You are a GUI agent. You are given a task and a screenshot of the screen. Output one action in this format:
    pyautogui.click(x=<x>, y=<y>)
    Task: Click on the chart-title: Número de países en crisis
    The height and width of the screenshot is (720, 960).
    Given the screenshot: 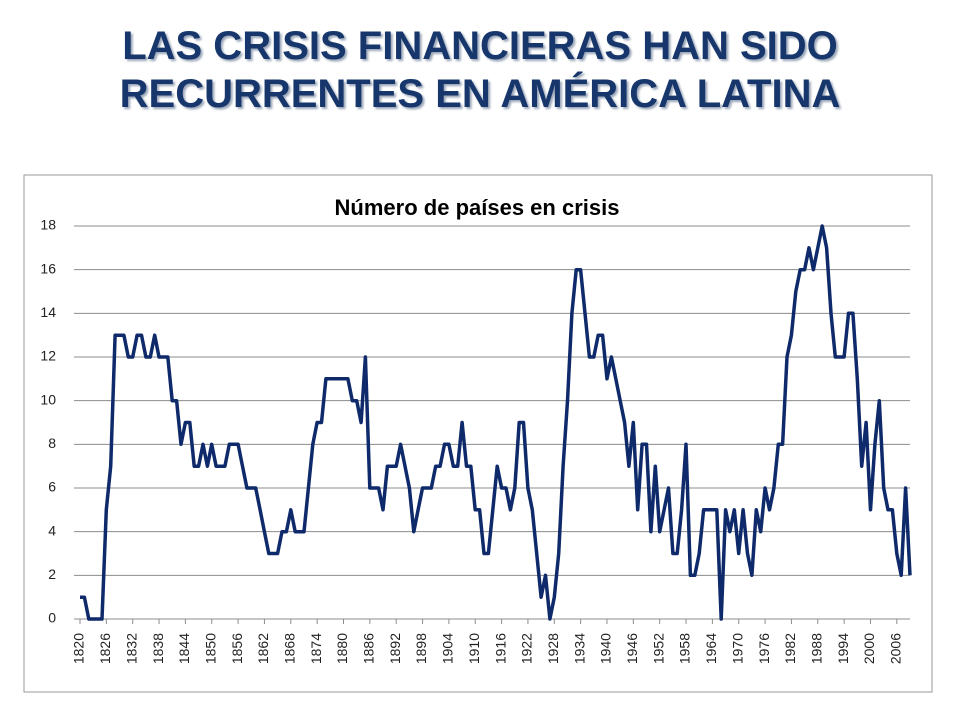 What is the action you would take?
    pyautogui.click(x=477, y=207)
    